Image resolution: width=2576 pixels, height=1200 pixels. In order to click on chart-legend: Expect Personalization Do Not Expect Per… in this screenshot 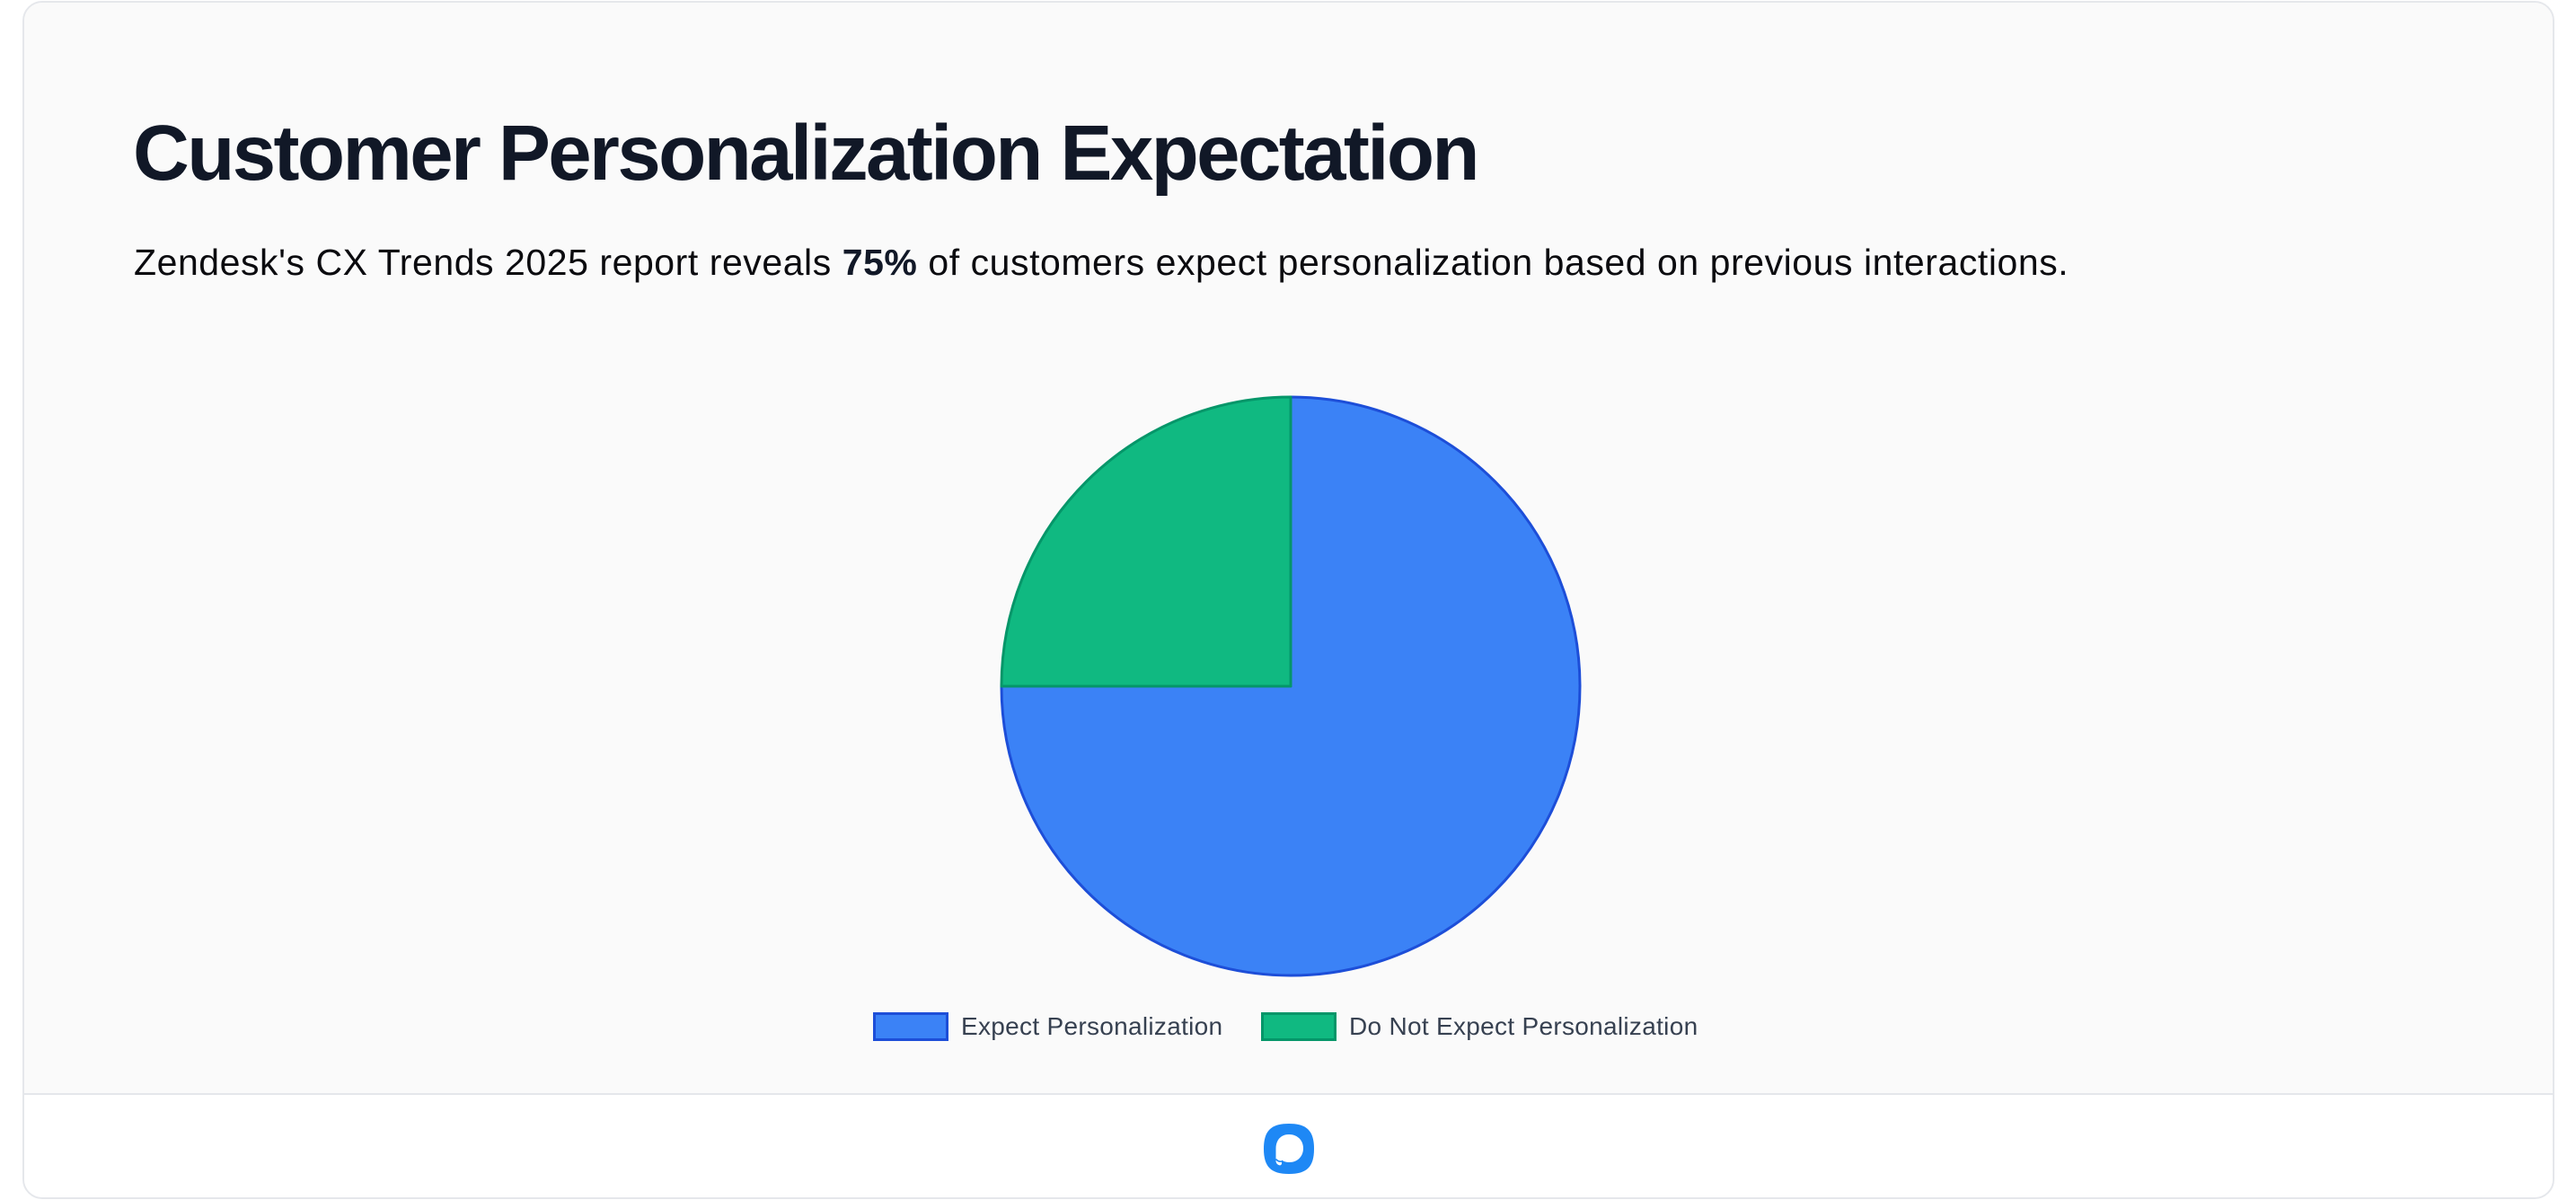, I will do `click(1288, 1027)`.